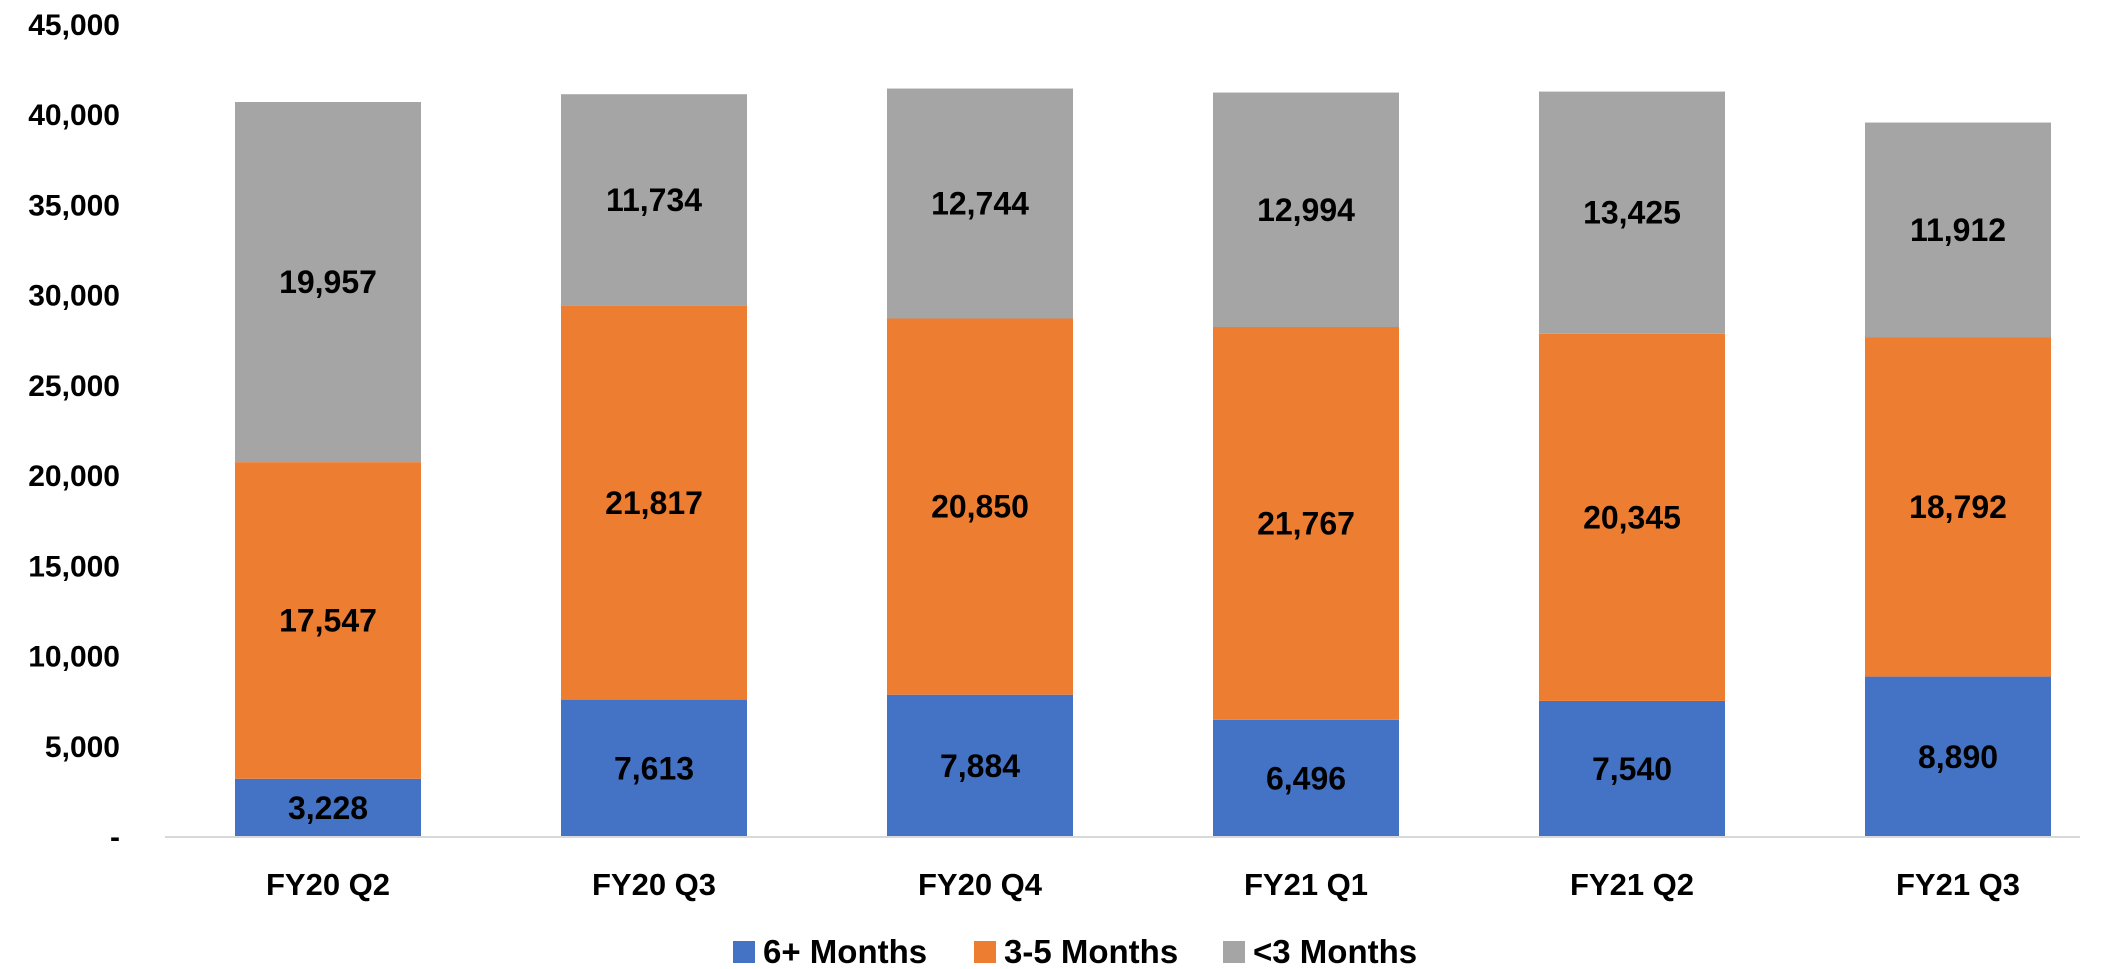 The width and height of the screenshot is (2108, 969). I want to click on legend: 6+ Months 3-5 Months <3 Months, so click(1075, 951).